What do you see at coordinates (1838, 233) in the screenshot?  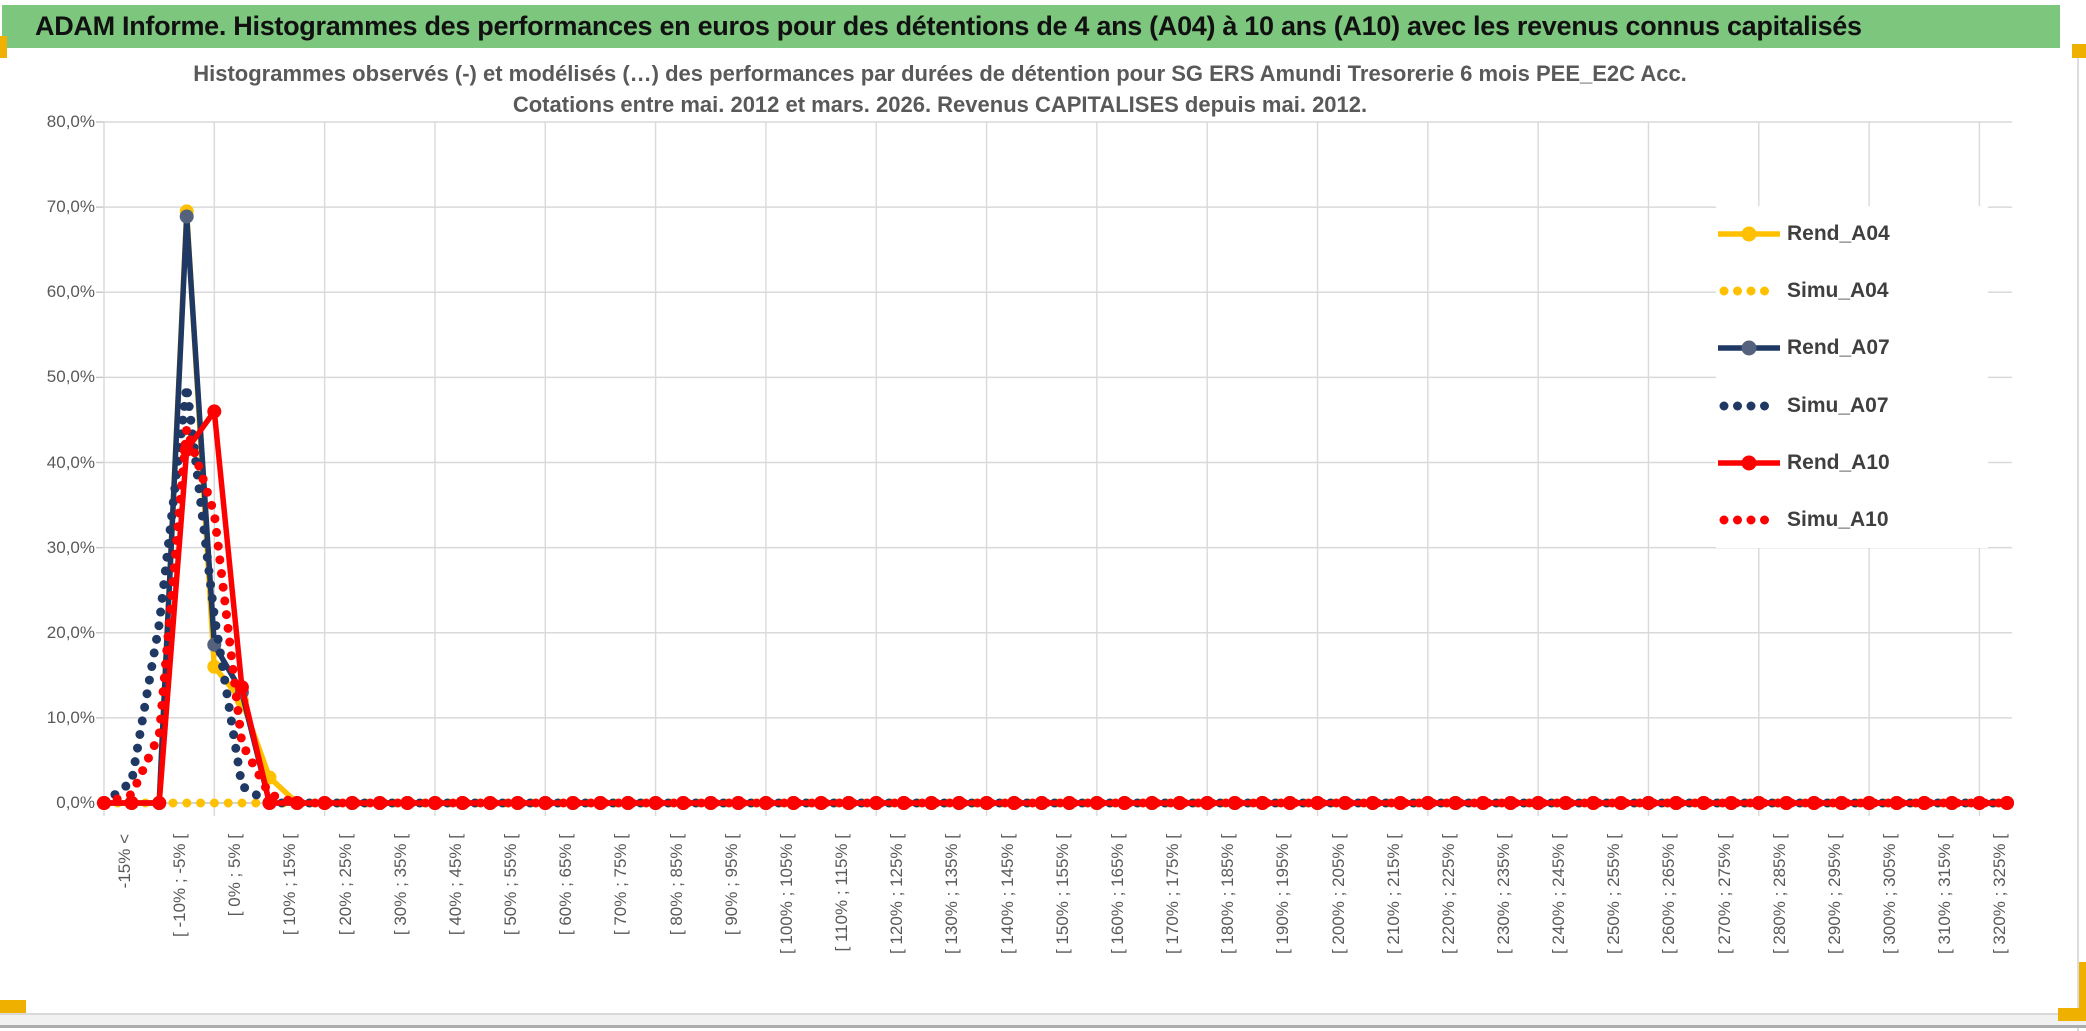 I see `legend-label-Rend_A04: Rend_A04` at bounding box center [1838, 233].